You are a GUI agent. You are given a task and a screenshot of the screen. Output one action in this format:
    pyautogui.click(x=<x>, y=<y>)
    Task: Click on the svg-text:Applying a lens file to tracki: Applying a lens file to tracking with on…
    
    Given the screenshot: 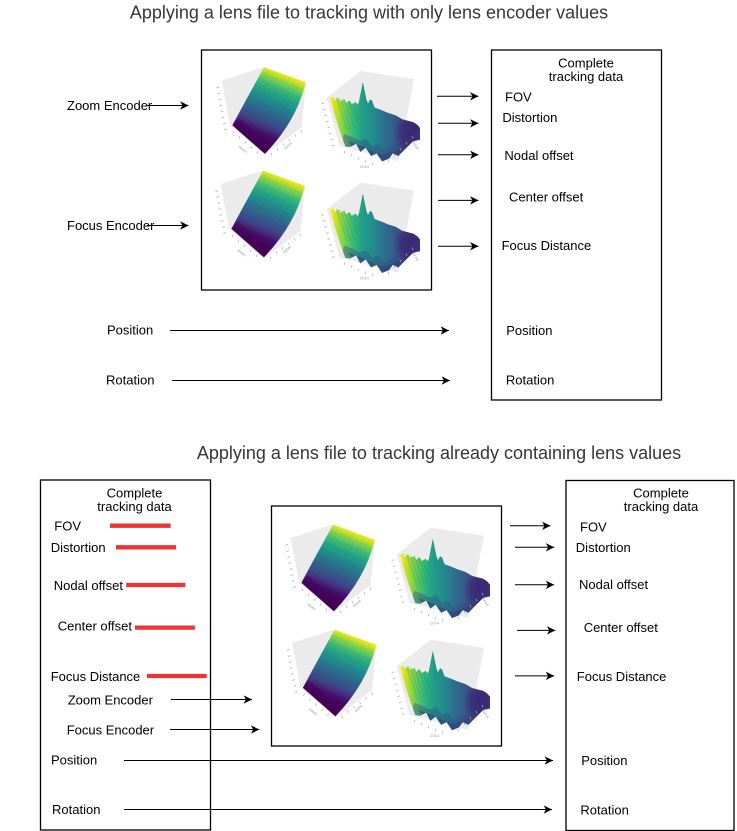 What is the action you would take?
    pyautogui.click(x=369, y=13)
    